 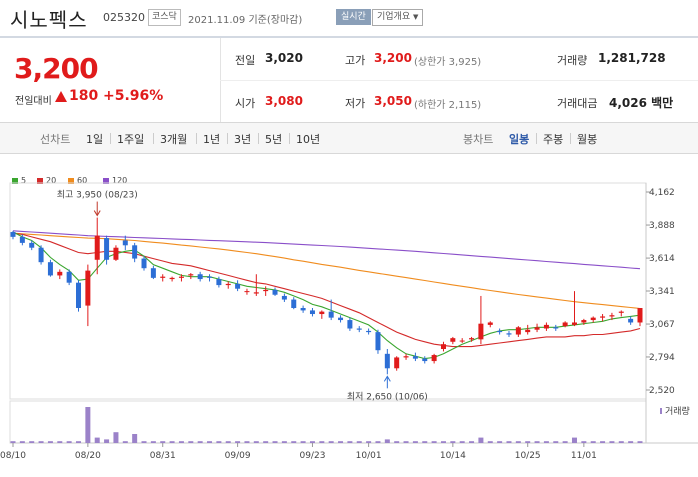 What do you see at coordinates (274, 139) in the screenshot?
I see `period-5y: 5년` at bounding box center [274, 139].